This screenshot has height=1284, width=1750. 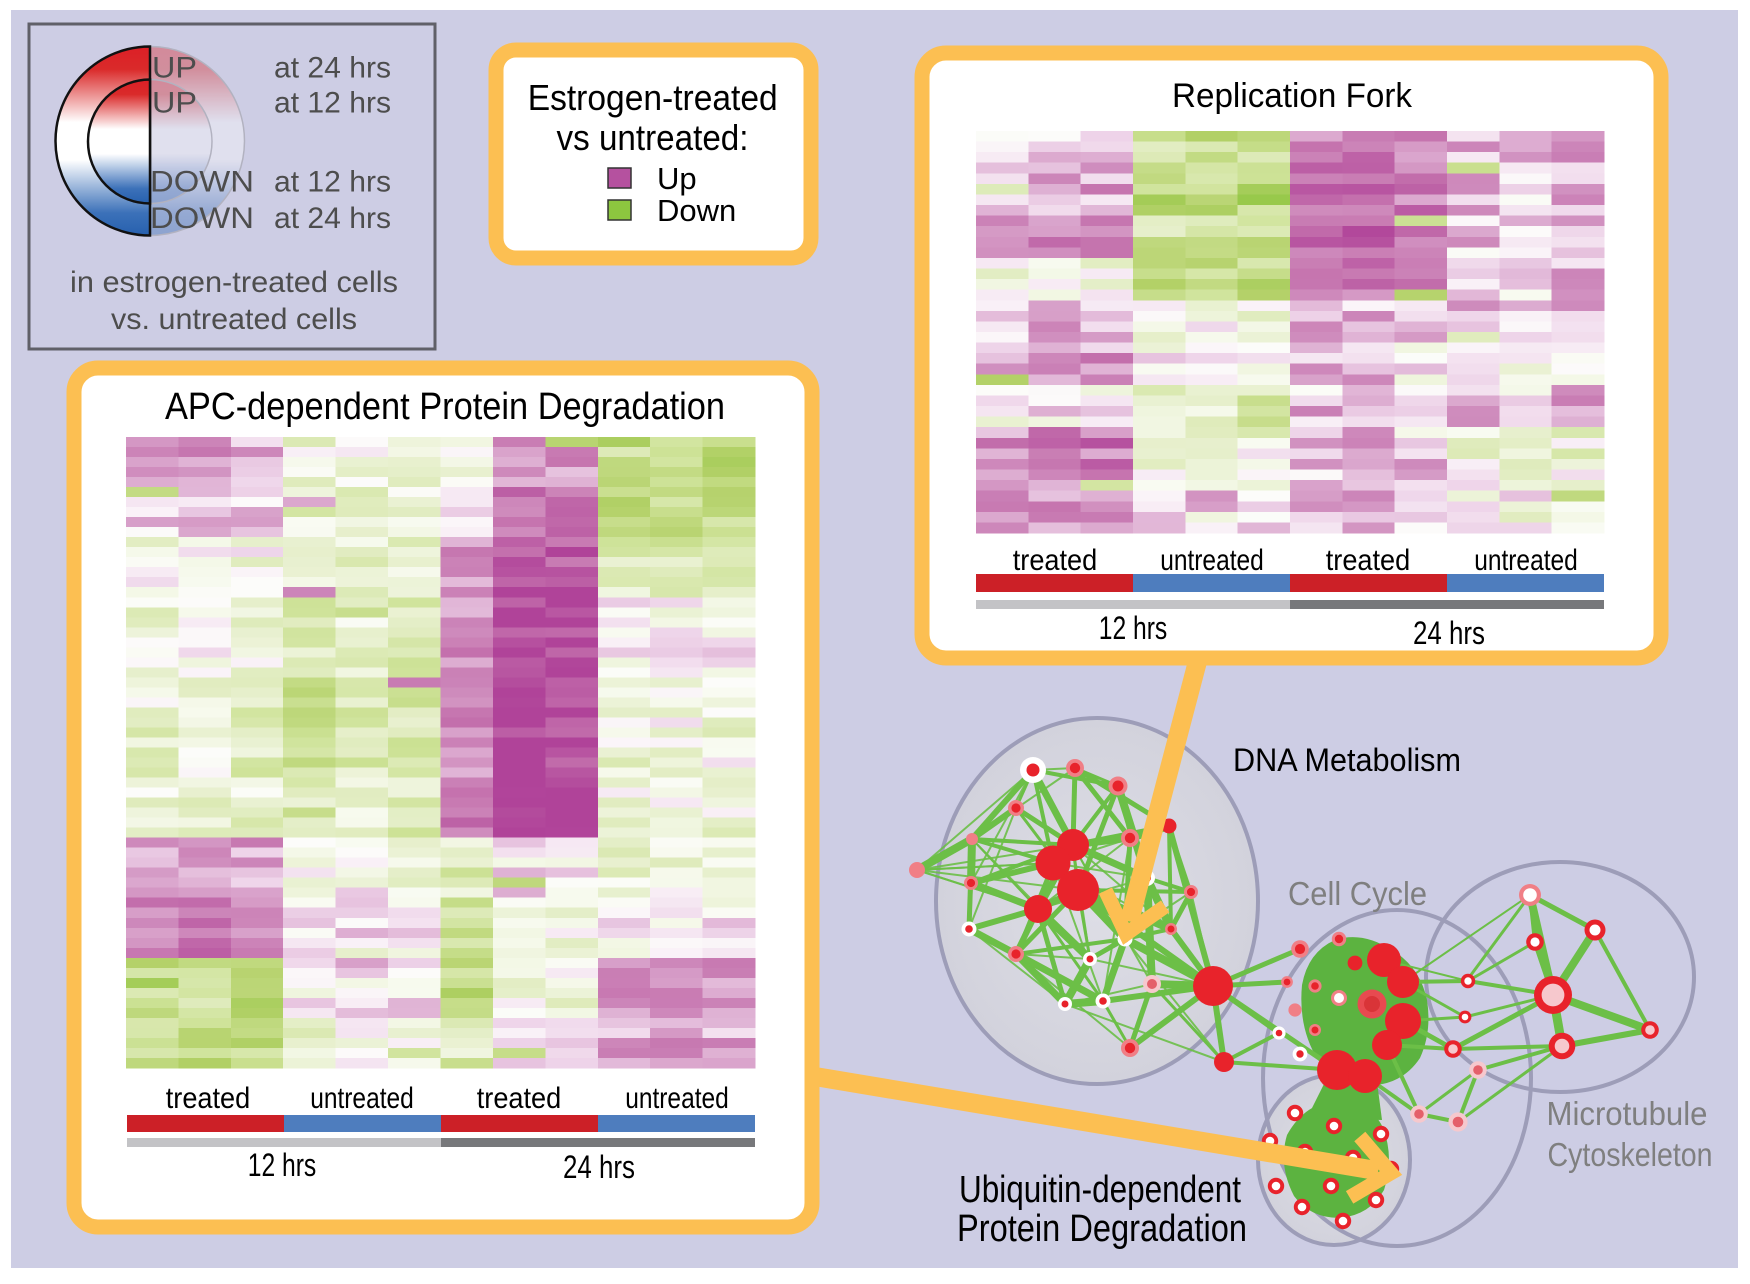 What do you see at coordinates (1102, 1229) in the screenshot?
I see `svg-text: Protein Degradation` at bounding box center [1102, 1229].